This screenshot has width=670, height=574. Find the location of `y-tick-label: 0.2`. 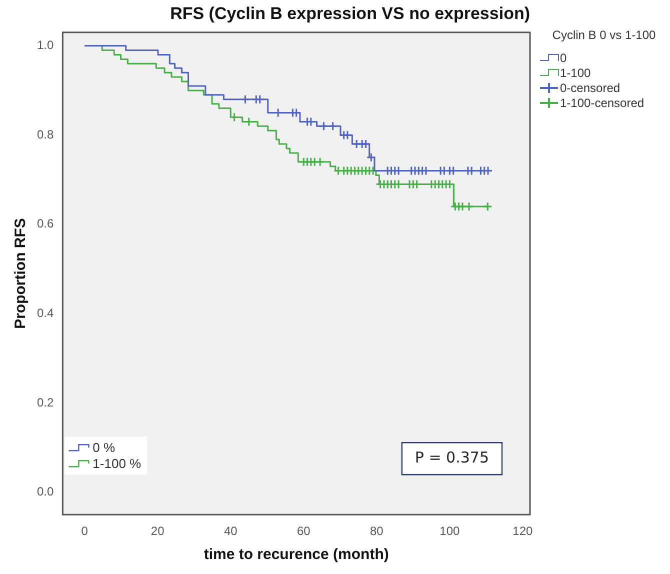

y-tick-label: 0.2 is located at coordinates (45, 402).